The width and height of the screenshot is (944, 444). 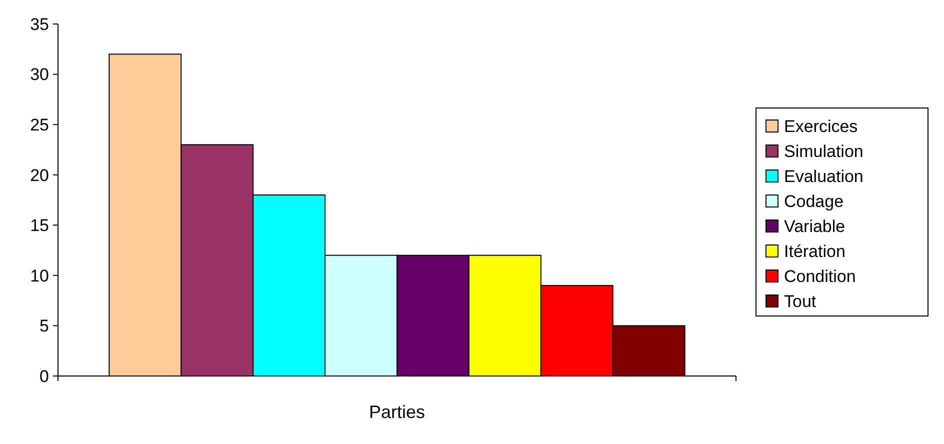 What do you see at coordinates (815, 226) in the screenshot?
I see `legend-label: Variable` at bounding box center [815, 226].